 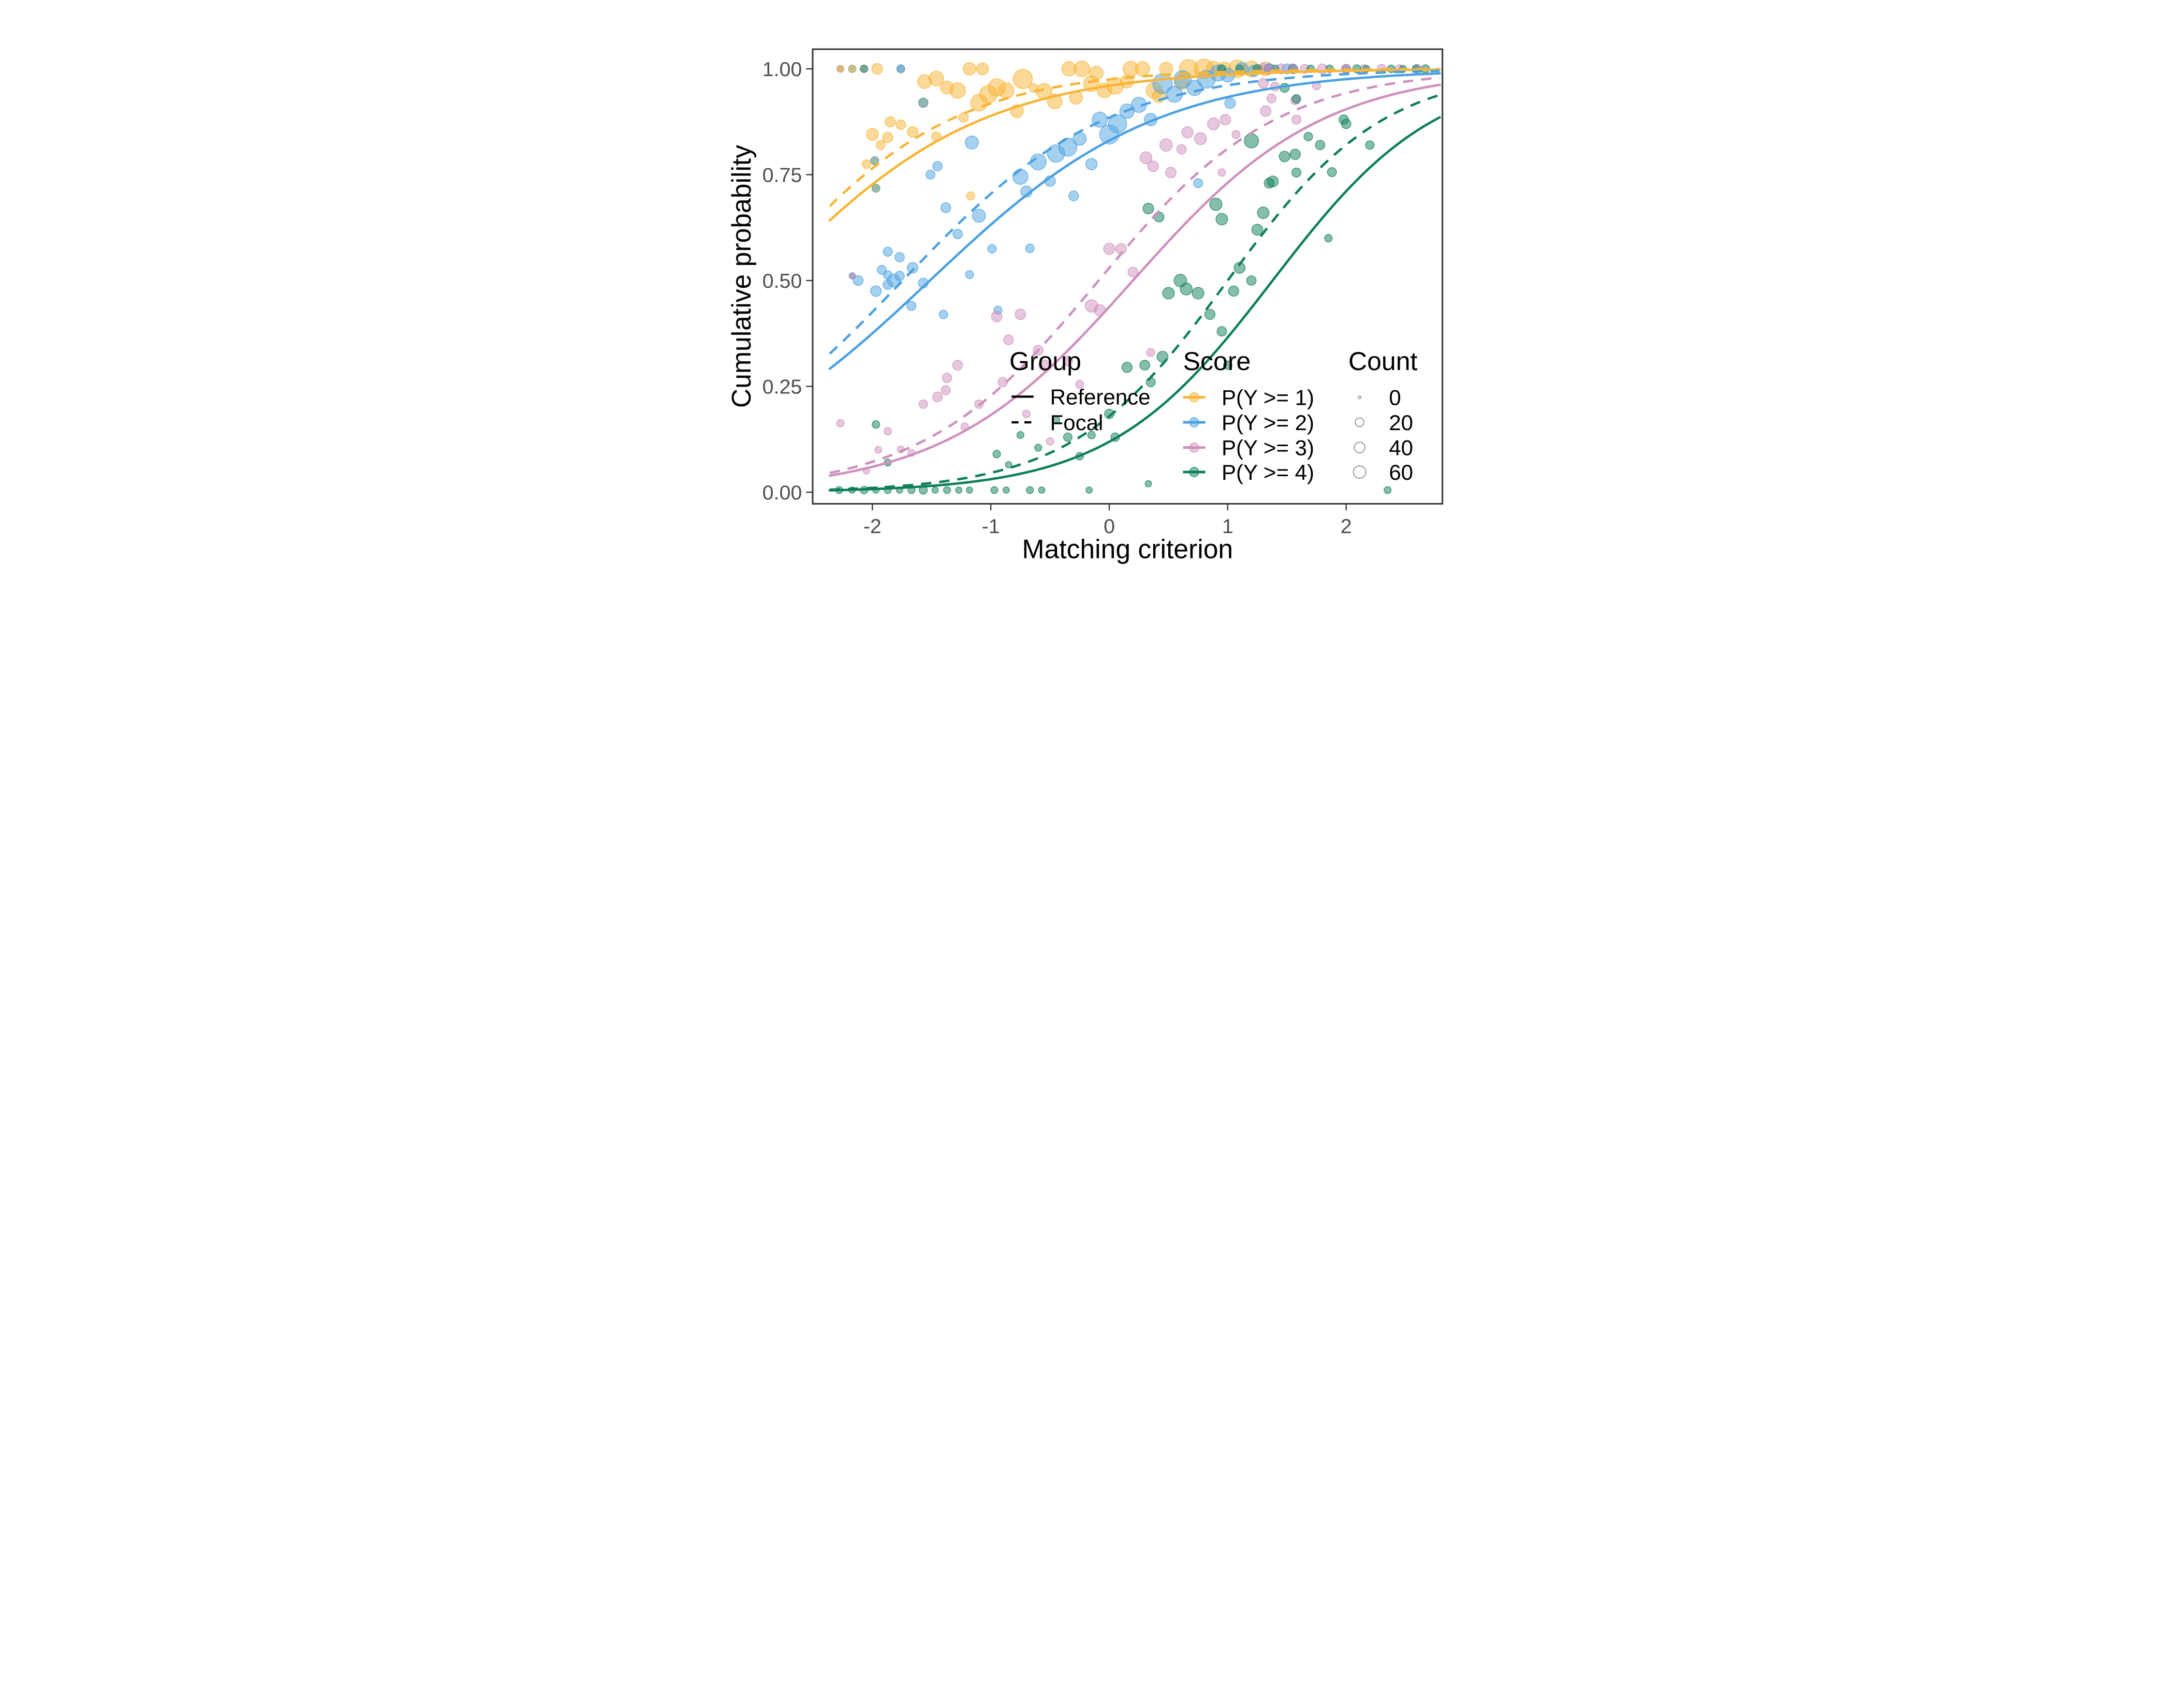 I want to click on legend-group-title: Group, so click(x=1045, y=361).